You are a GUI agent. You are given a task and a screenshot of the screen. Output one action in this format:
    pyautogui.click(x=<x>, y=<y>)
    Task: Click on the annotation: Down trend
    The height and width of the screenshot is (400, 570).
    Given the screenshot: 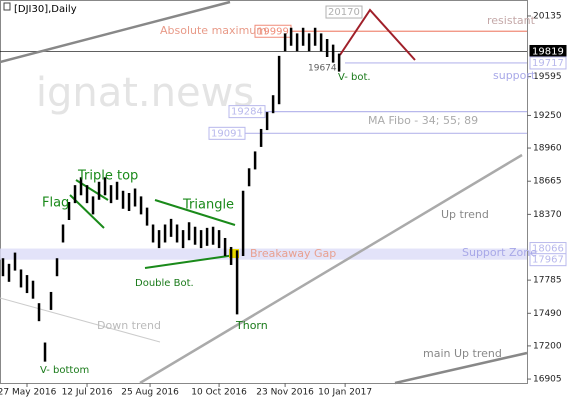 What is the action you would take?
    pyautogui.click(x=129, y=325)
    